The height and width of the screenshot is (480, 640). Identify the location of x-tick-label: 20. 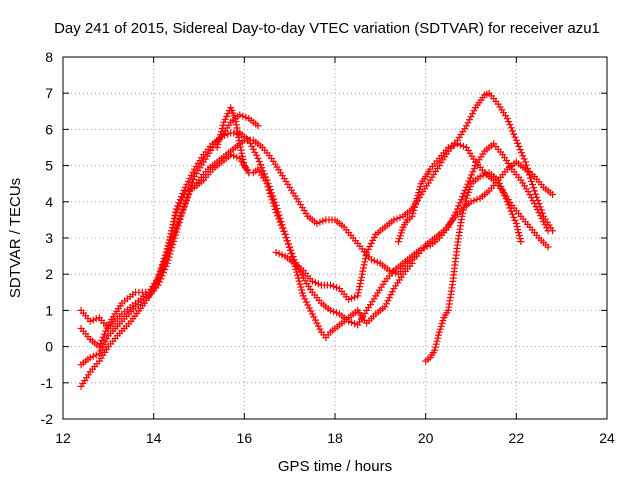
(426, 438).